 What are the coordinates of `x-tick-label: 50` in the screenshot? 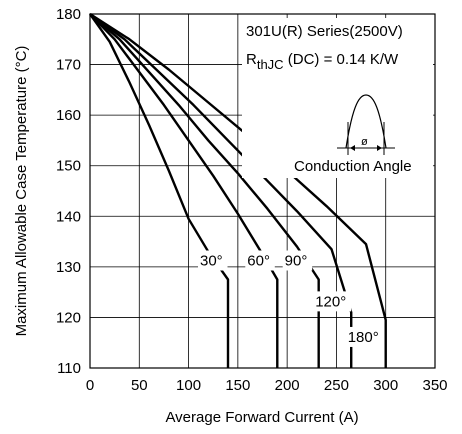 It's located at (139, 385).